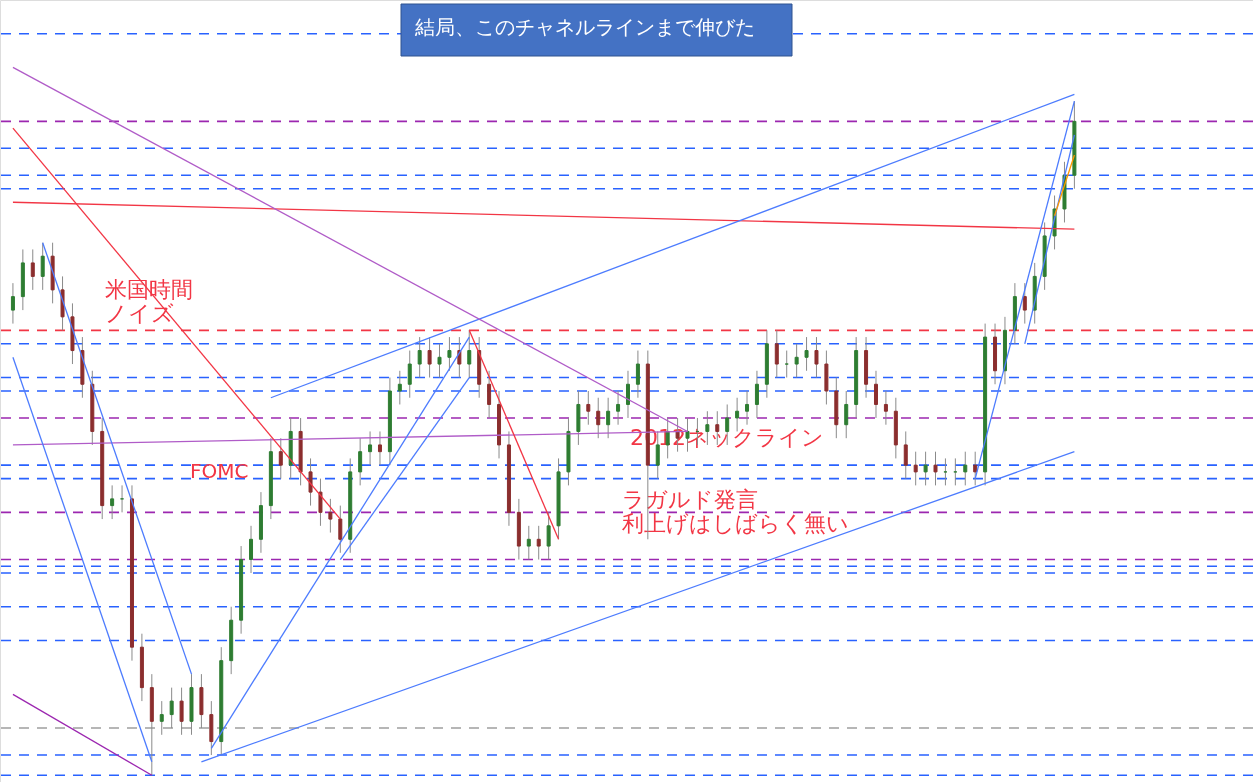 This screenshot has height=782, width=1253. What do you see at coordinates (735, 511) in the screenshot?
I see `annotation: ラガルド発言利上げはしばらく無い` at bounding box center [735, 511].